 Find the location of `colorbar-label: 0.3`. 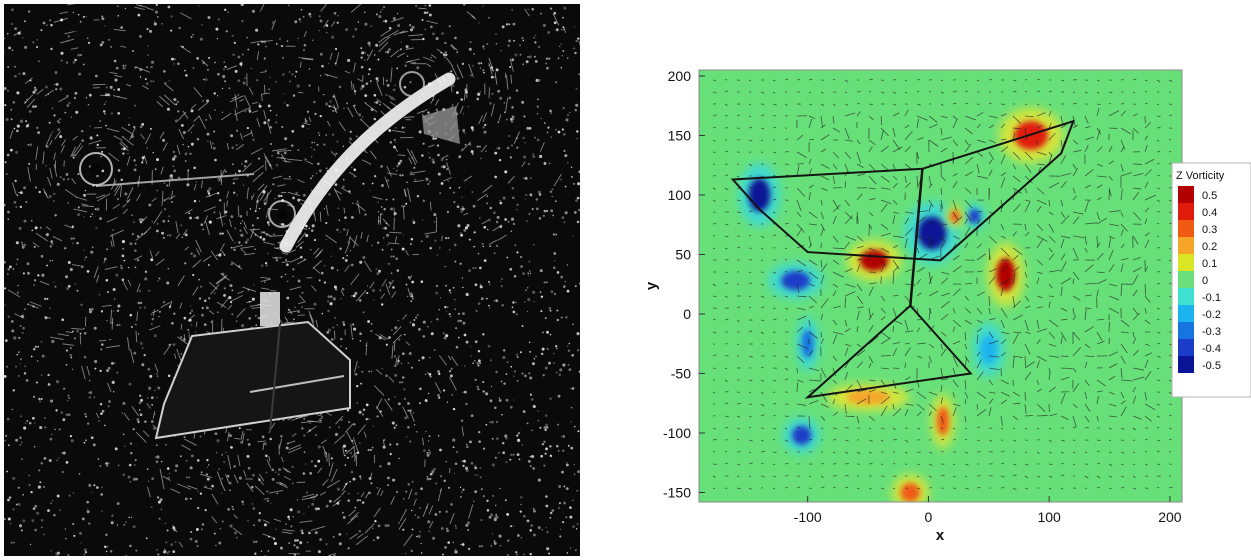

colorbar-label: 0.3 is located at coordinates (1209, 230).